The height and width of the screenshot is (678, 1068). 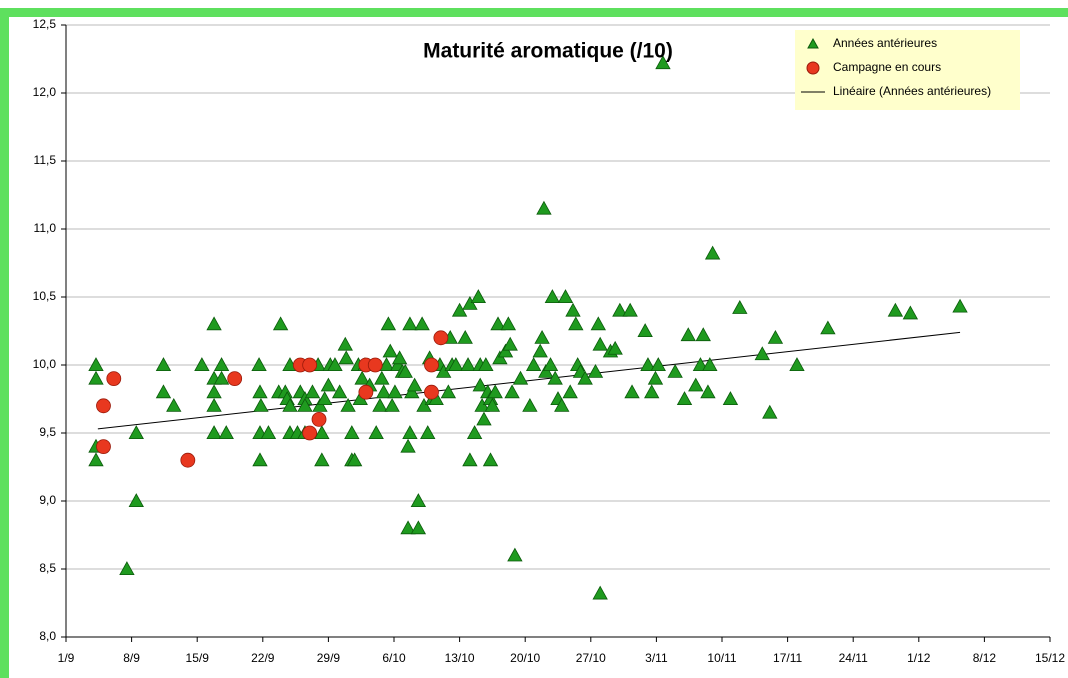 I want to click on x-tick-label: 15/12, so click(x=1050, y=658).